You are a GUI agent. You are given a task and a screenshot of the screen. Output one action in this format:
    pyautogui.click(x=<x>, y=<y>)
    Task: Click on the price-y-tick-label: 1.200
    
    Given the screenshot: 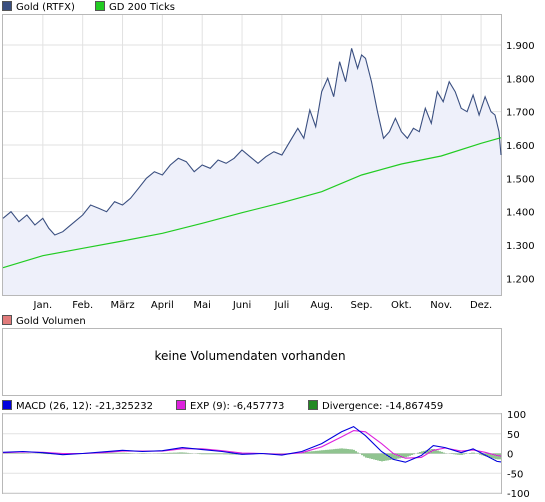 What is the action you would take?
    pyautogui.click(x=520, y=279)
    